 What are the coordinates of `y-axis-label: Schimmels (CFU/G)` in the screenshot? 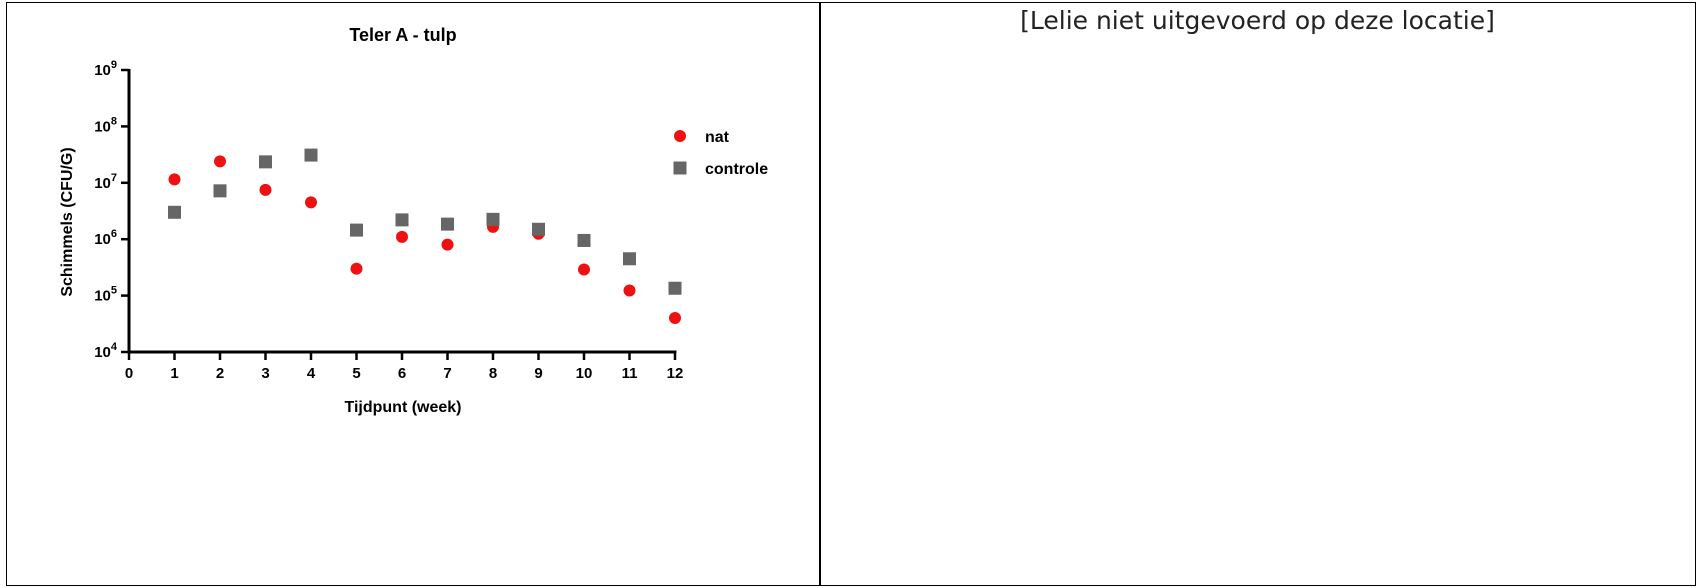 It's located at (67, 221).